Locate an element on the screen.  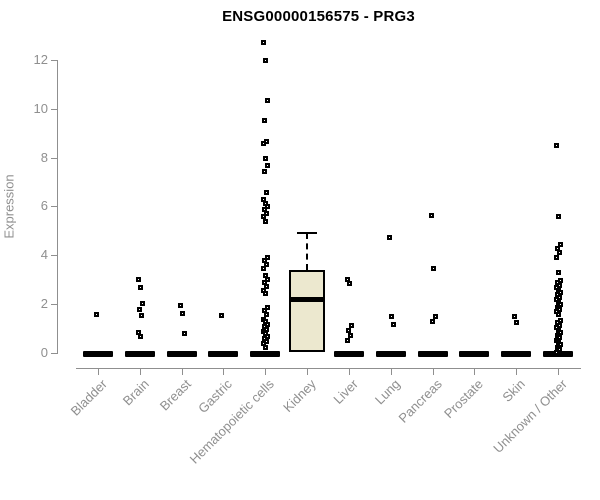
y-tick-label: 6 is located at coordinates (44, 206).